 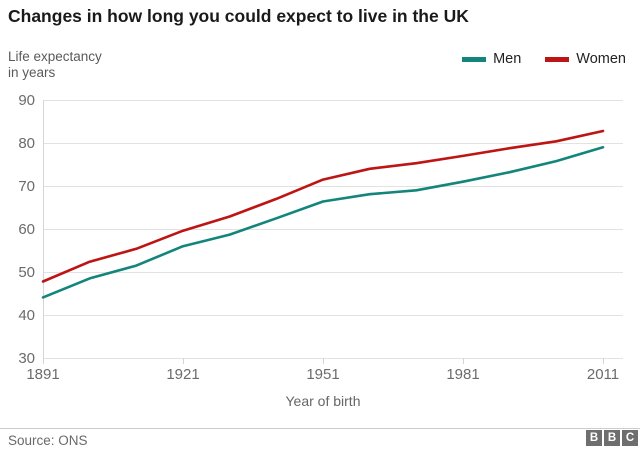 I want to click on svg-text: 1951, so click(x=322, y=374).